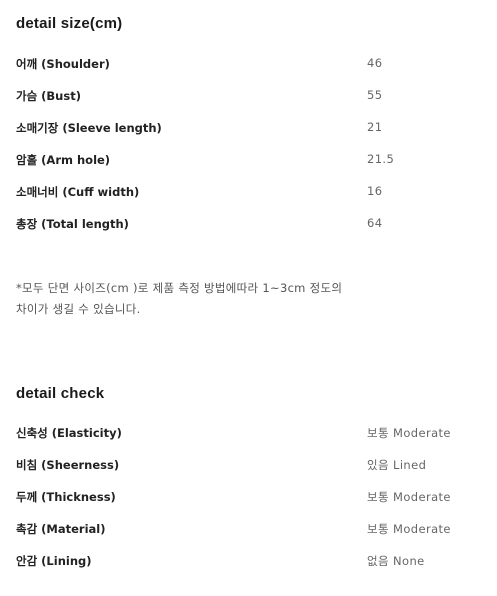 The image size is (497, 596). I want to click on size-row-arm-hole: 암홀 (Arm hole) 21.5, so click(236, 161).